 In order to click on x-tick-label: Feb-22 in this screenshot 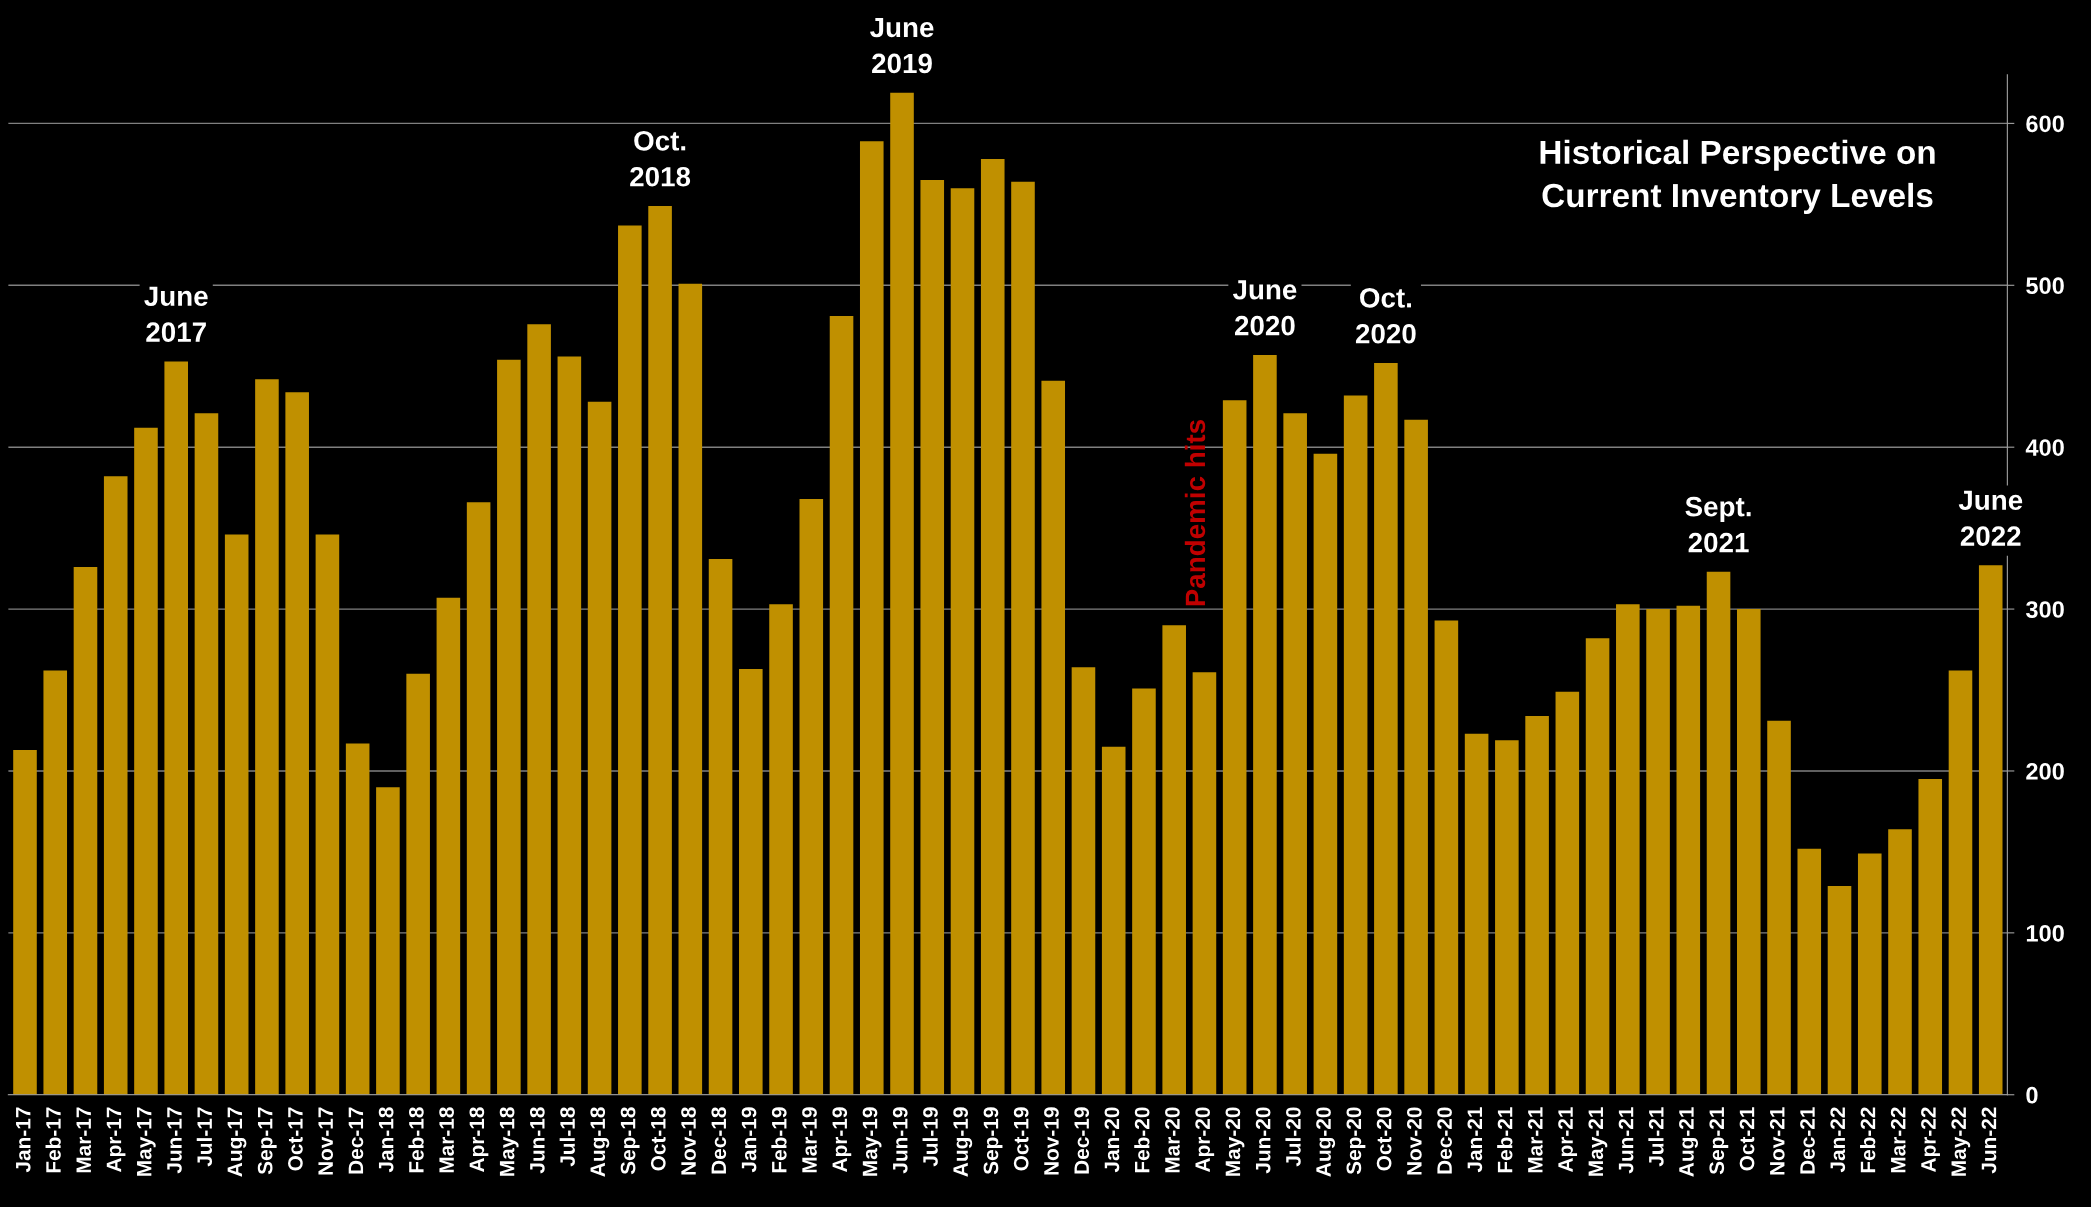, I will do `click(1868, 1140)`.